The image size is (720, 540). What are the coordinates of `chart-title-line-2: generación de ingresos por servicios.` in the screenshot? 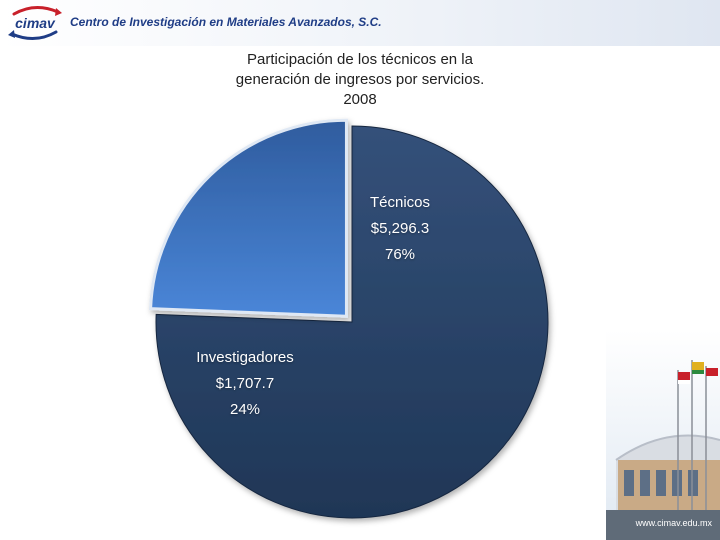 It's located at (360, 79).